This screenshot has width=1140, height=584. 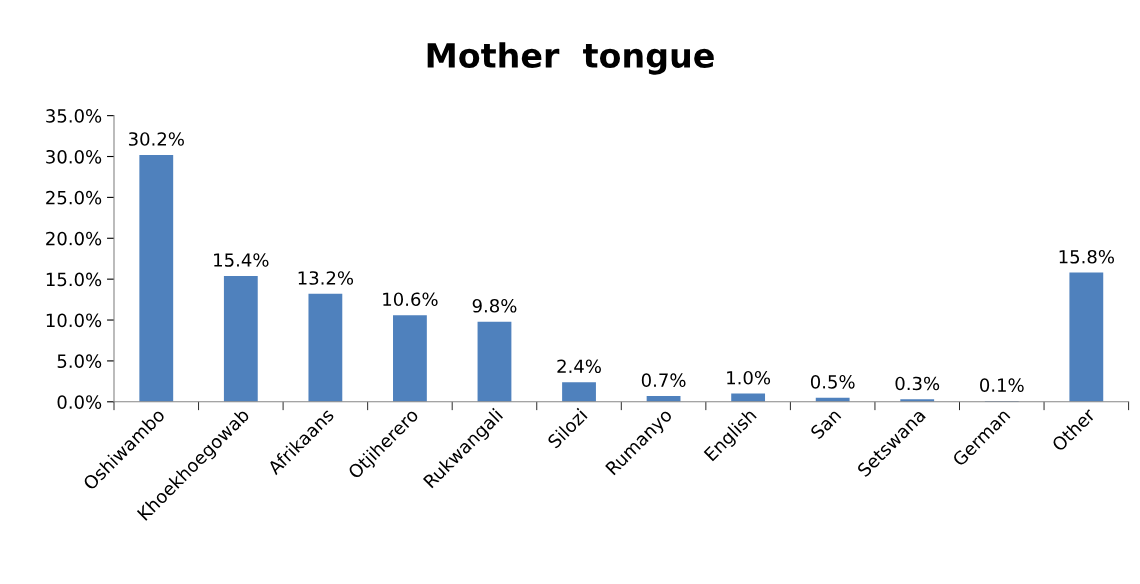 What do you see at coordinates (74, 320) in the screenshot?
I see `y-tick-label: 10.0%` at bounding box center [74, 320].